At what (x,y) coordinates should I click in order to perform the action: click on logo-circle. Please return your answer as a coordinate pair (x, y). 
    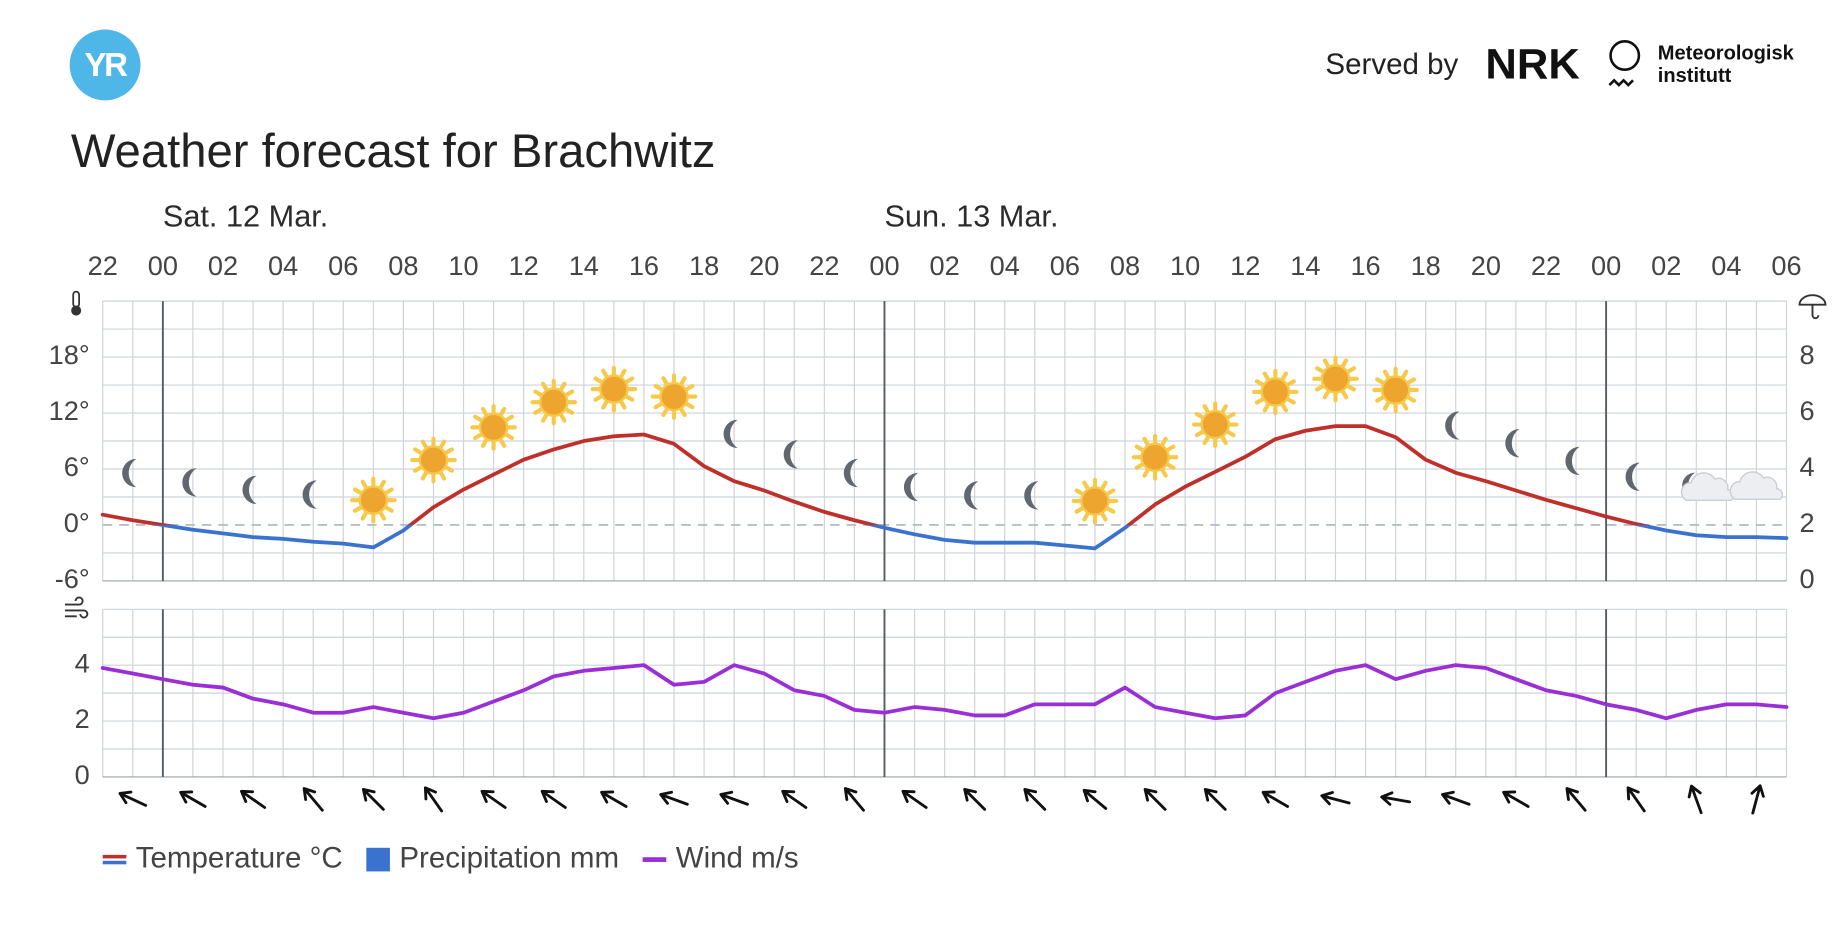
    Looking at the image, I should click on (105, 65).